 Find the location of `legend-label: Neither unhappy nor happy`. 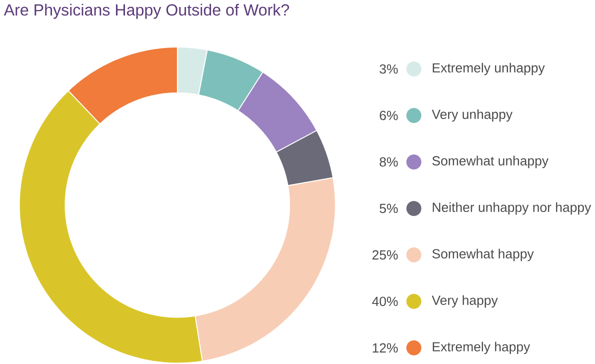

legend-label: Neither unhappy nor happy is located at coordinates (512, 208).